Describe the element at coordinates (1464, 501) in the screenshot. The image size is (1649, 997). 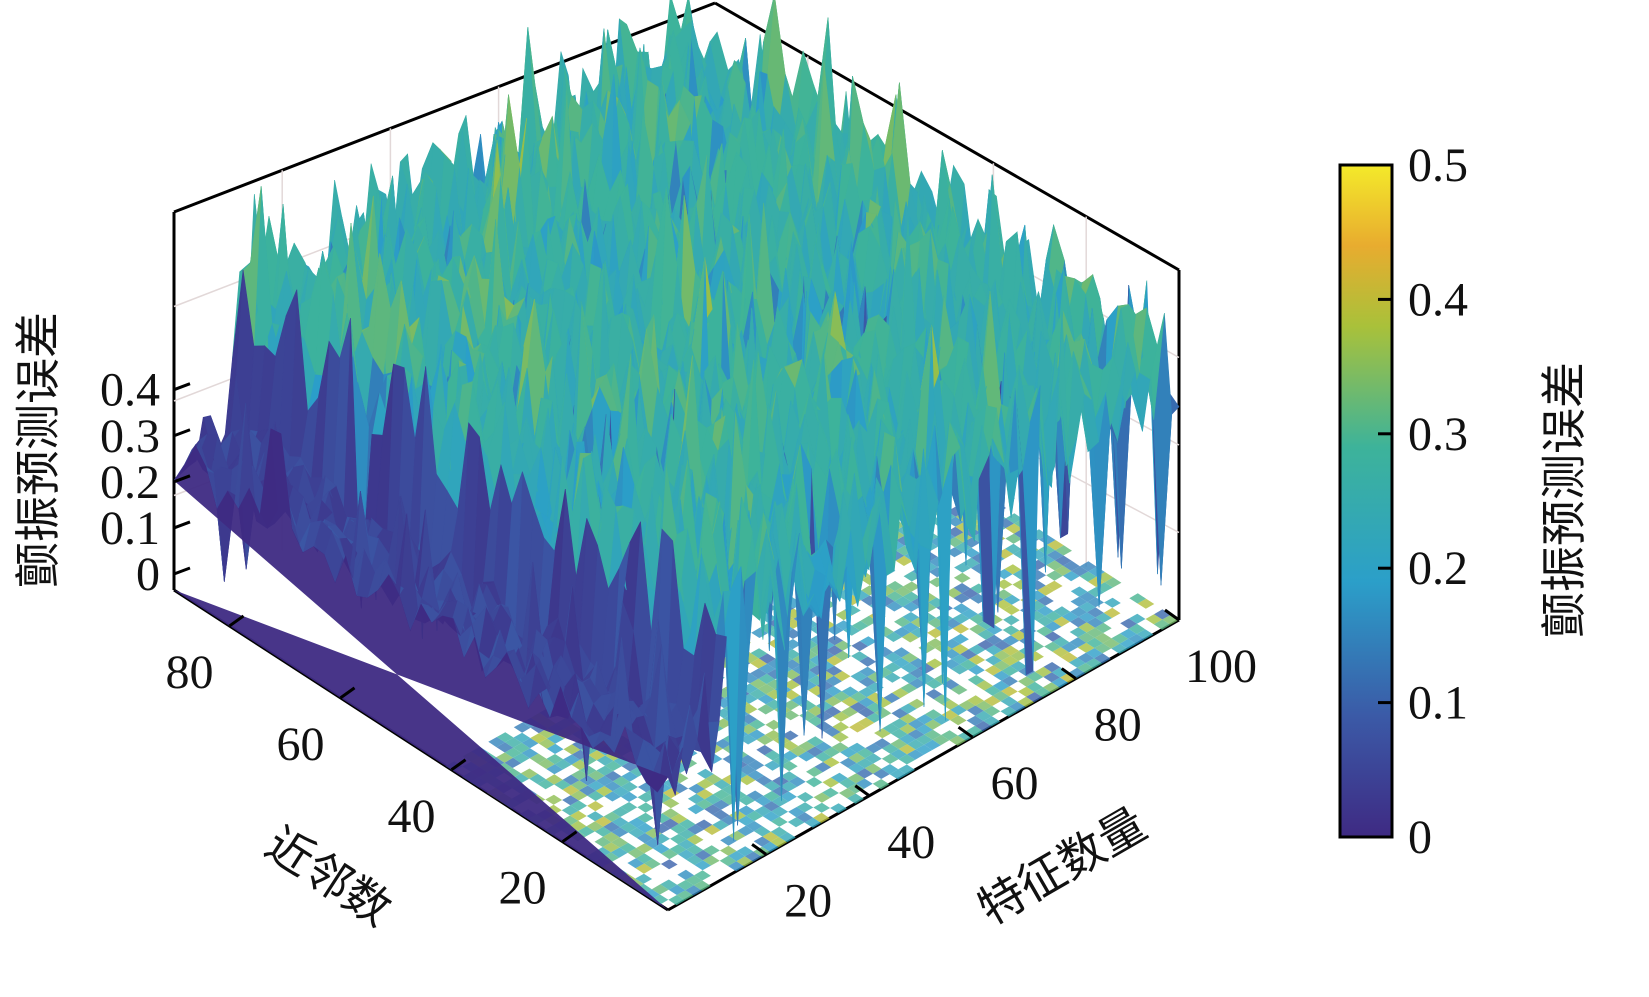
I see `colorbar: 00.10.20.30.40.5 颤振预测误差` at that location.